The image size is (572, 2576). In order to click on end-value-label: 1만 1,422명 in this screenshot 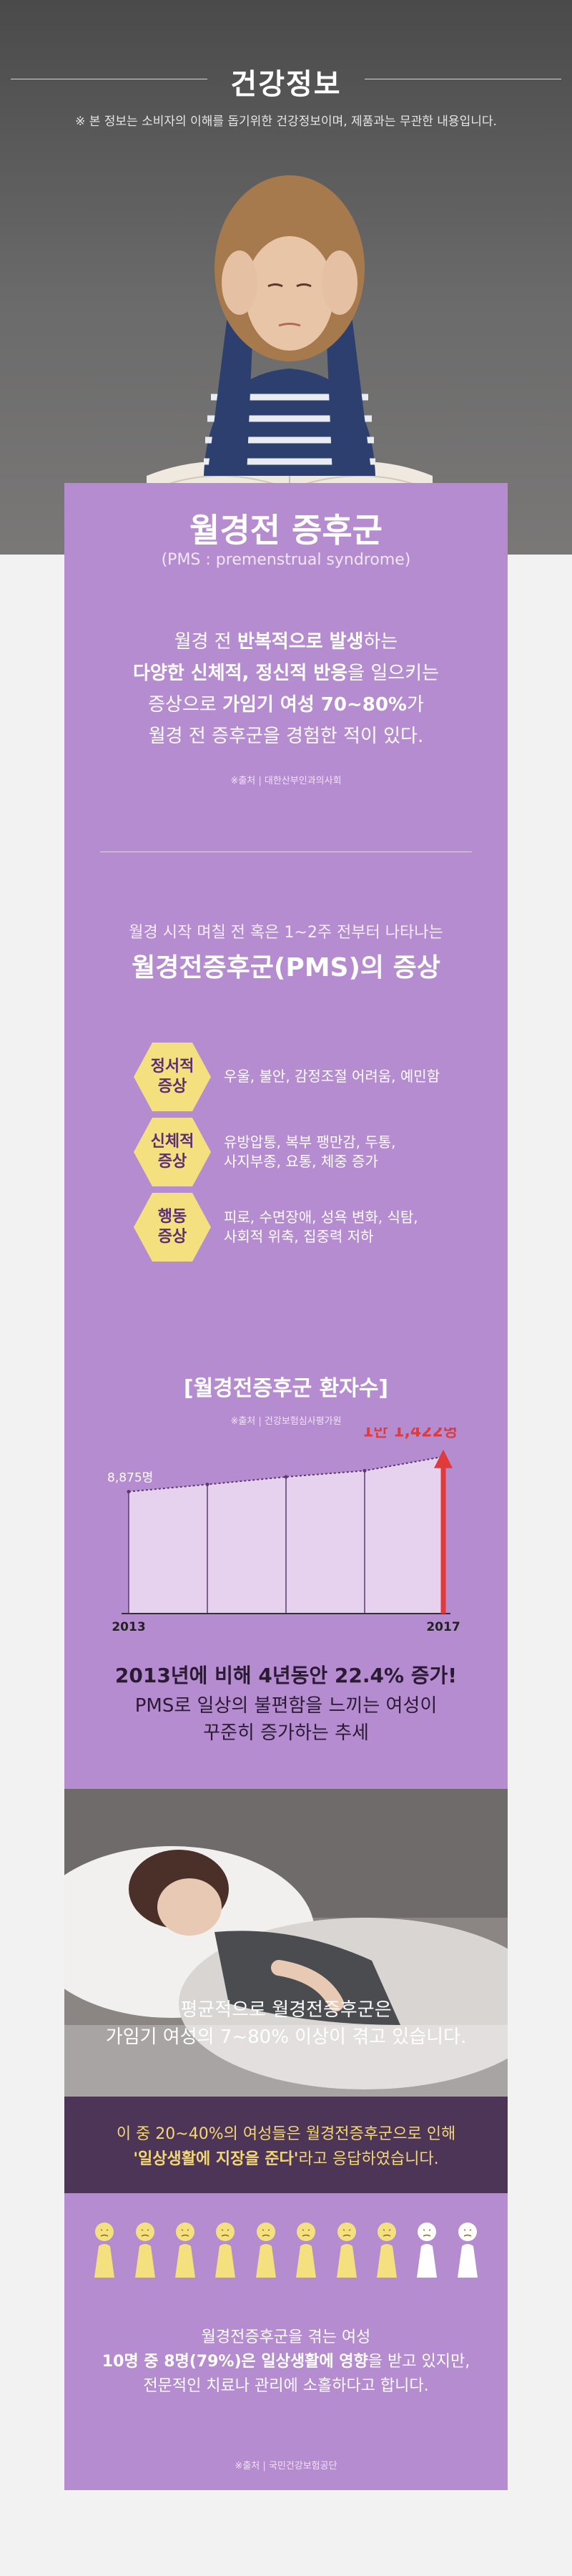, I will do `click(410, 1434)`.